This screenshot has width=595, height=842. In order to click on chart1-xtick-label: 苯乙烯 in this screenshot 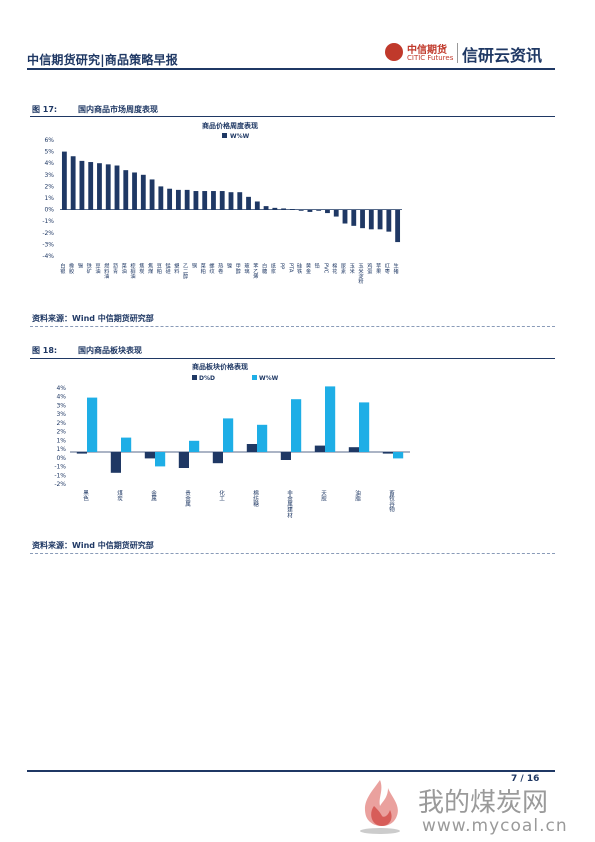, I will do `click(255, 271)`.